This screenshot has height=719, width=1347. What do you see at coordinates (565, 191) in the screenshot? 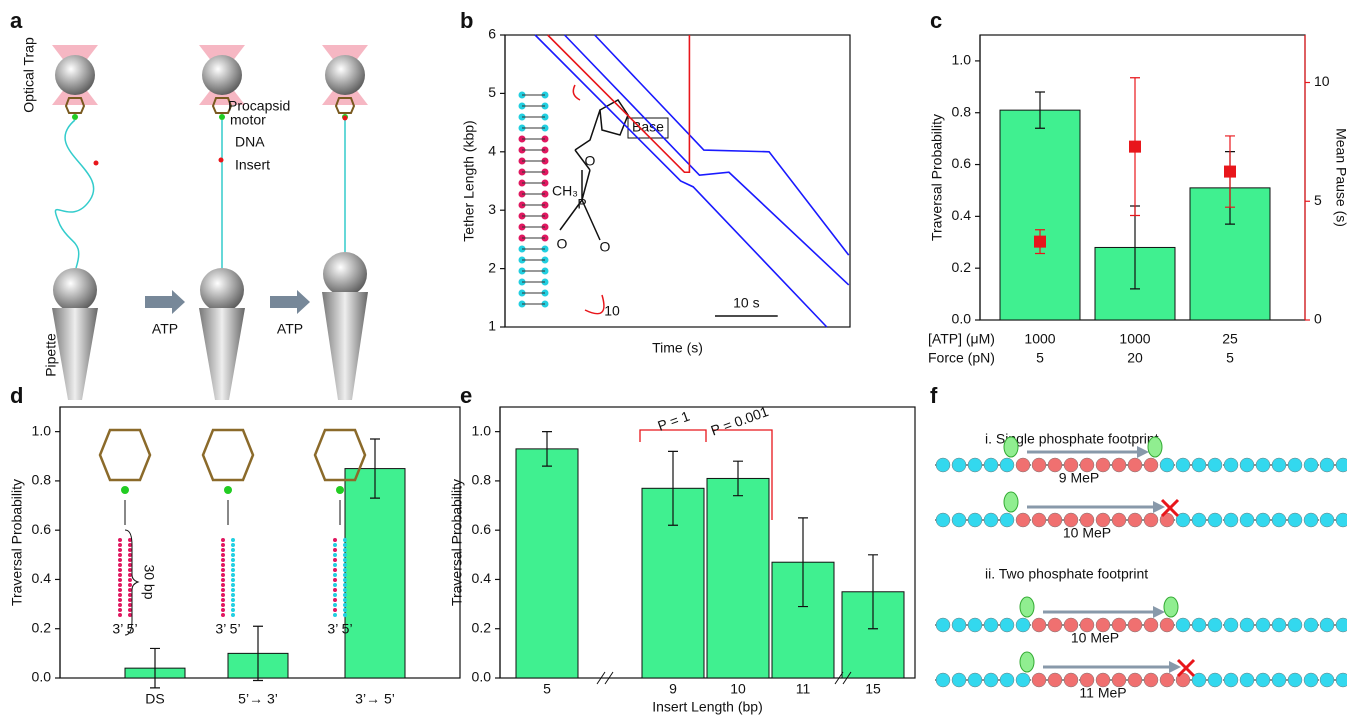
I see `annotation: CH₃` at bounding box center [565, 191].